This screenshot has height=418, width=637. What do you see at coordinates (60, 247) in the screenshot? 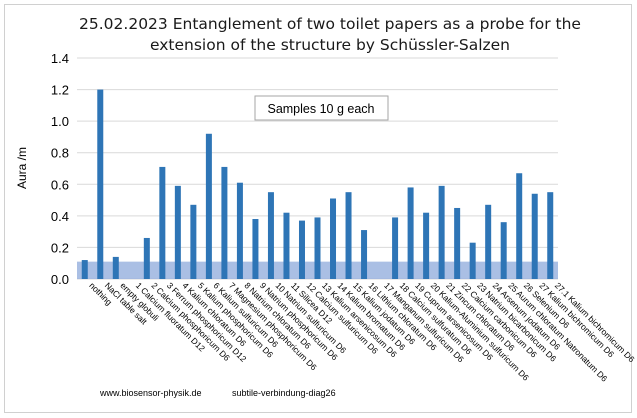
I see `y-tick-label: 0.2` at bounding box center [60, 247].